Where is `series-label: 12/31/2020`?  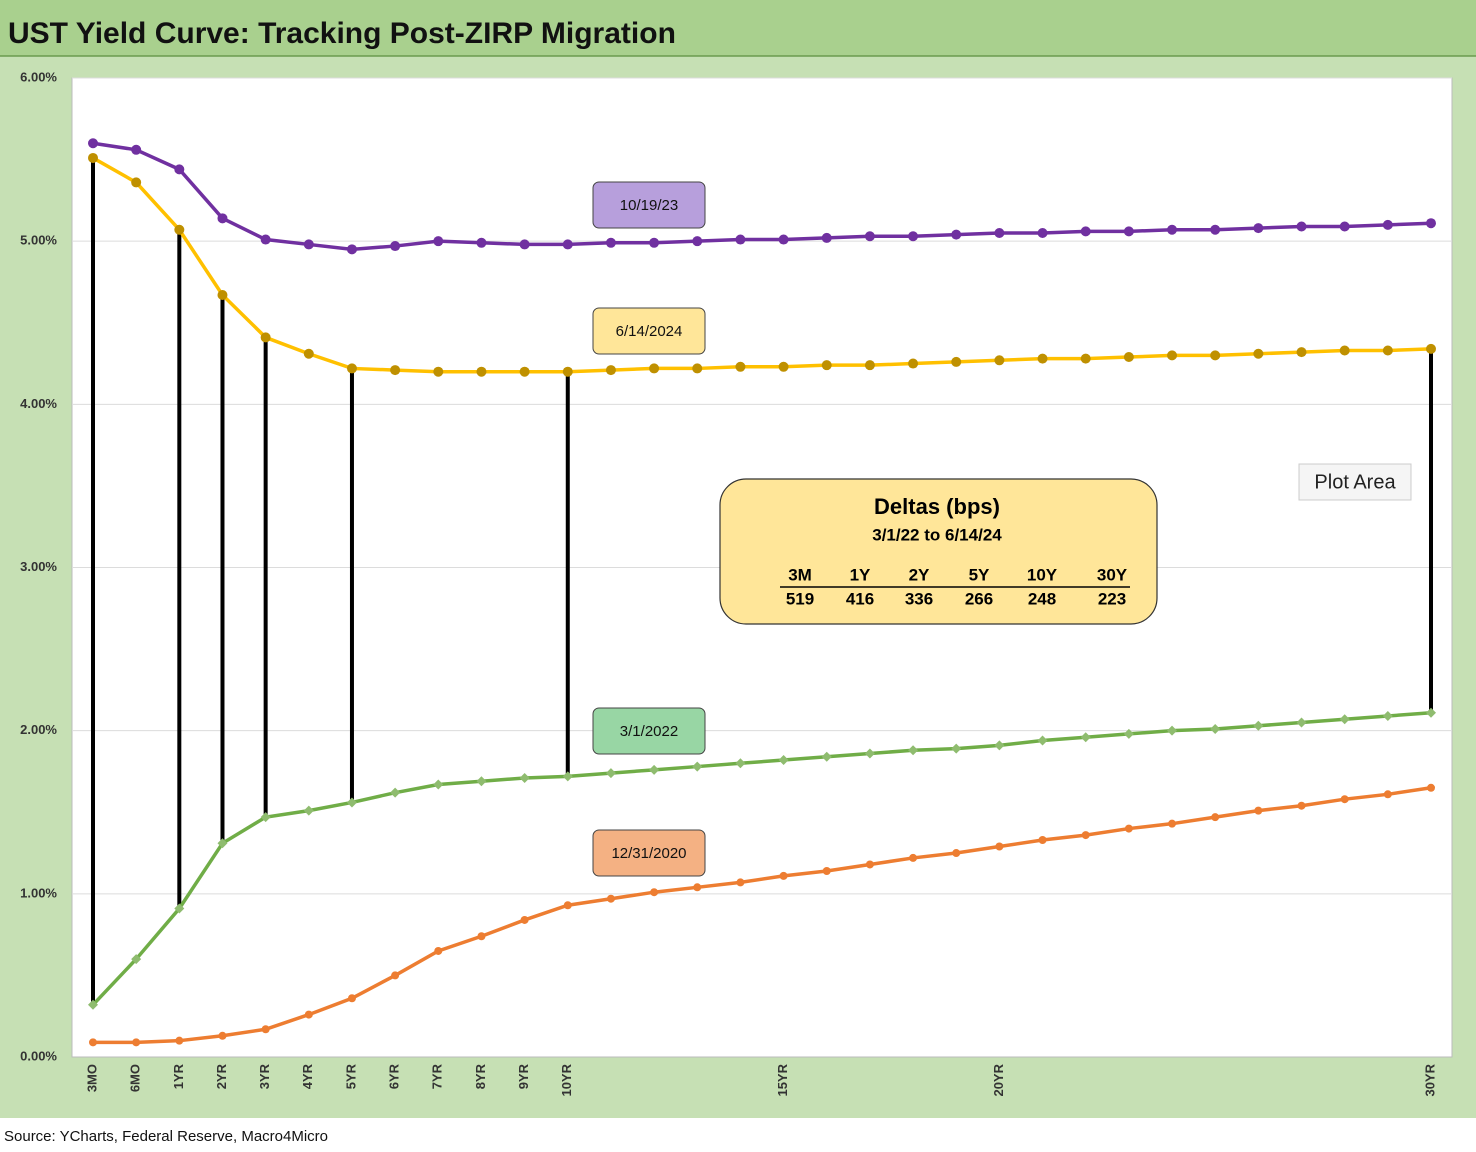 series-label: 12/31/2020 is located at coordinates (648, 853).